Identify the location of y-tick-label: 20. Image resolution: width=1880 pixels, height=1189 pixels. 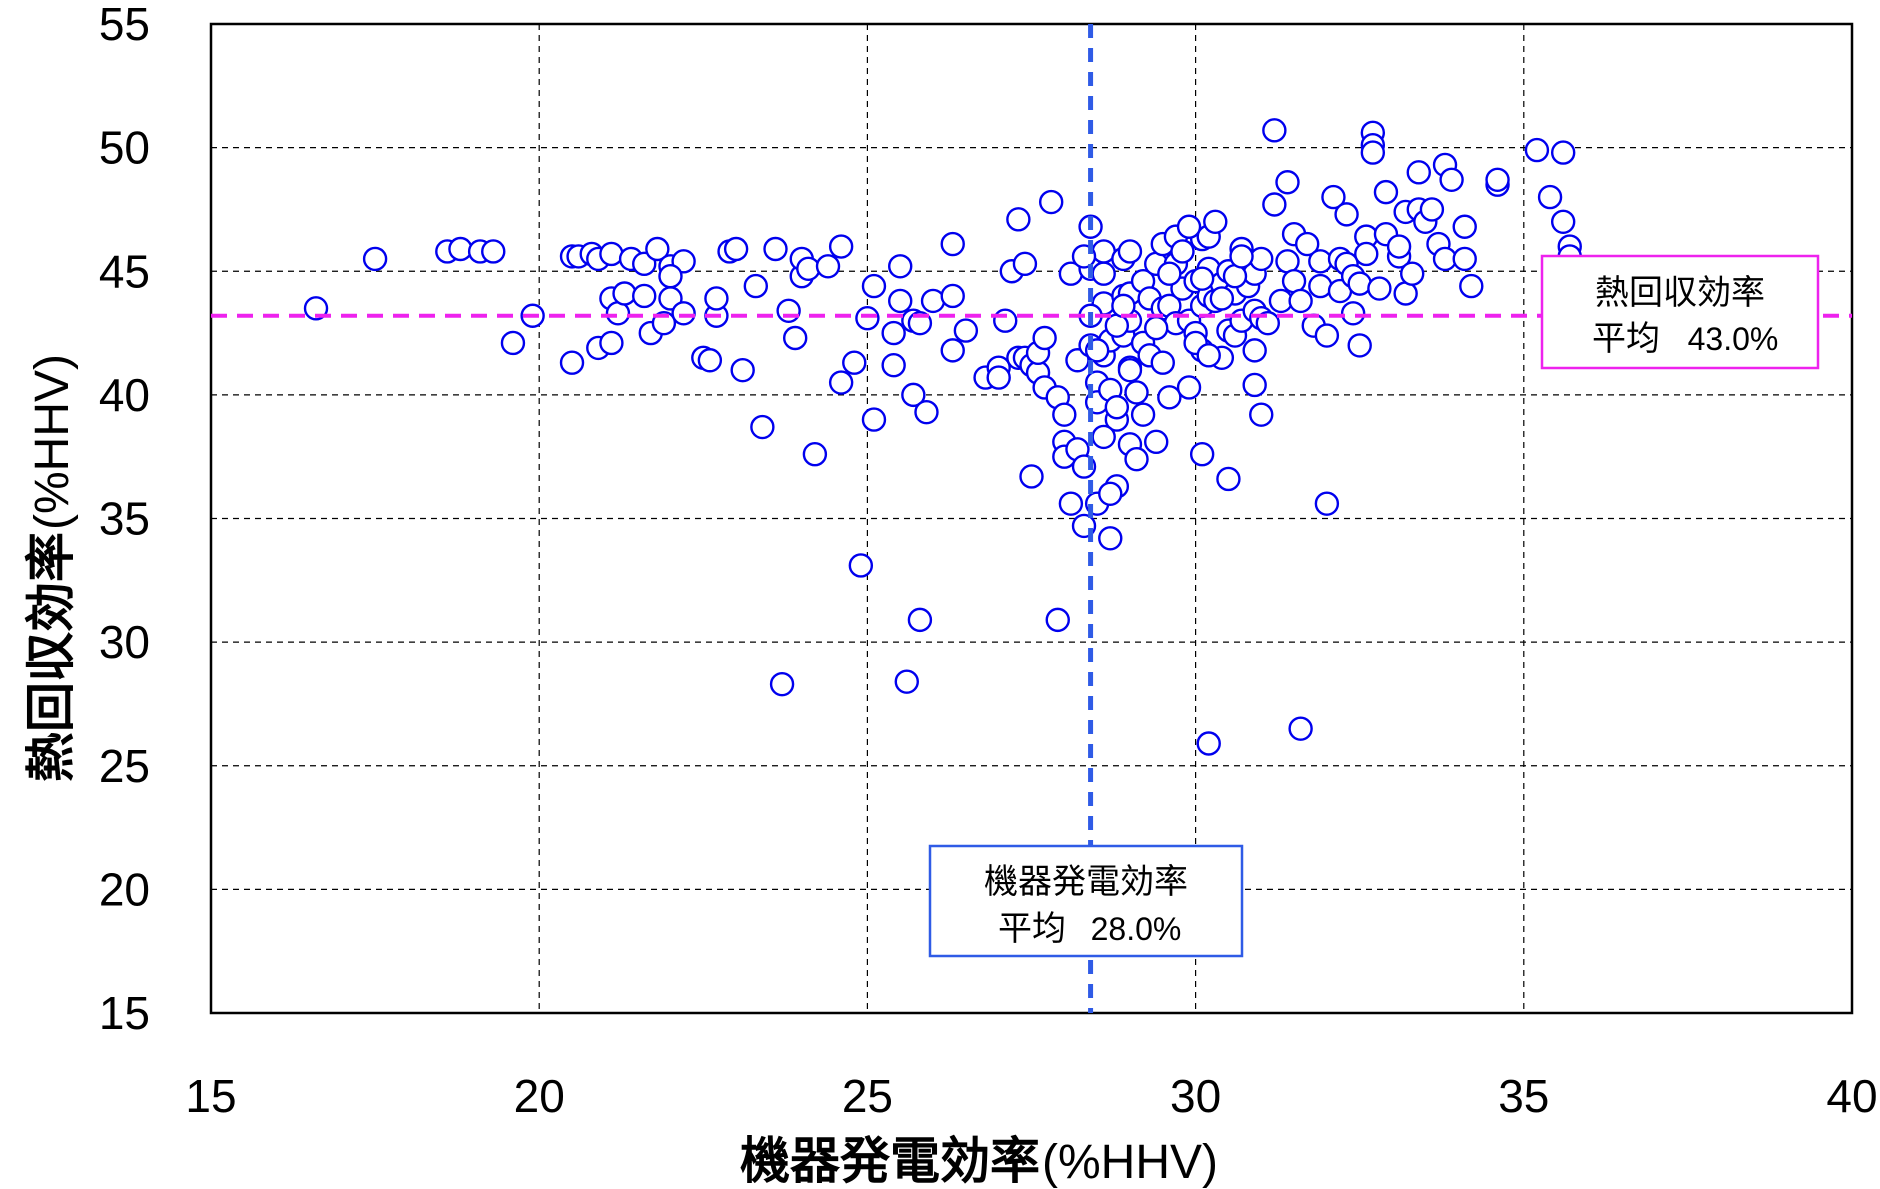
(124, 889).